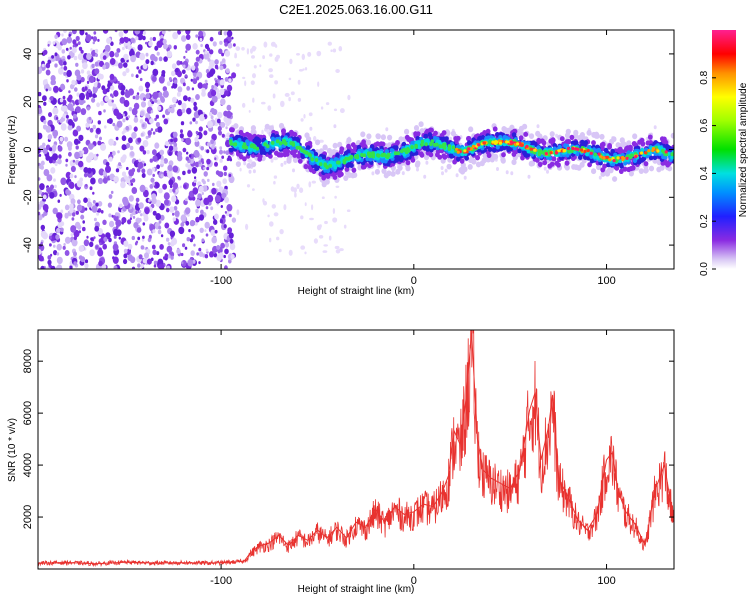 Image resolution: width=750 pixels, height=600 pixels. What do you see at coordinates (704, 77) in the screenshot?
I see `colorbar-tick-label: 0.8` at bounding box center [704, 77].